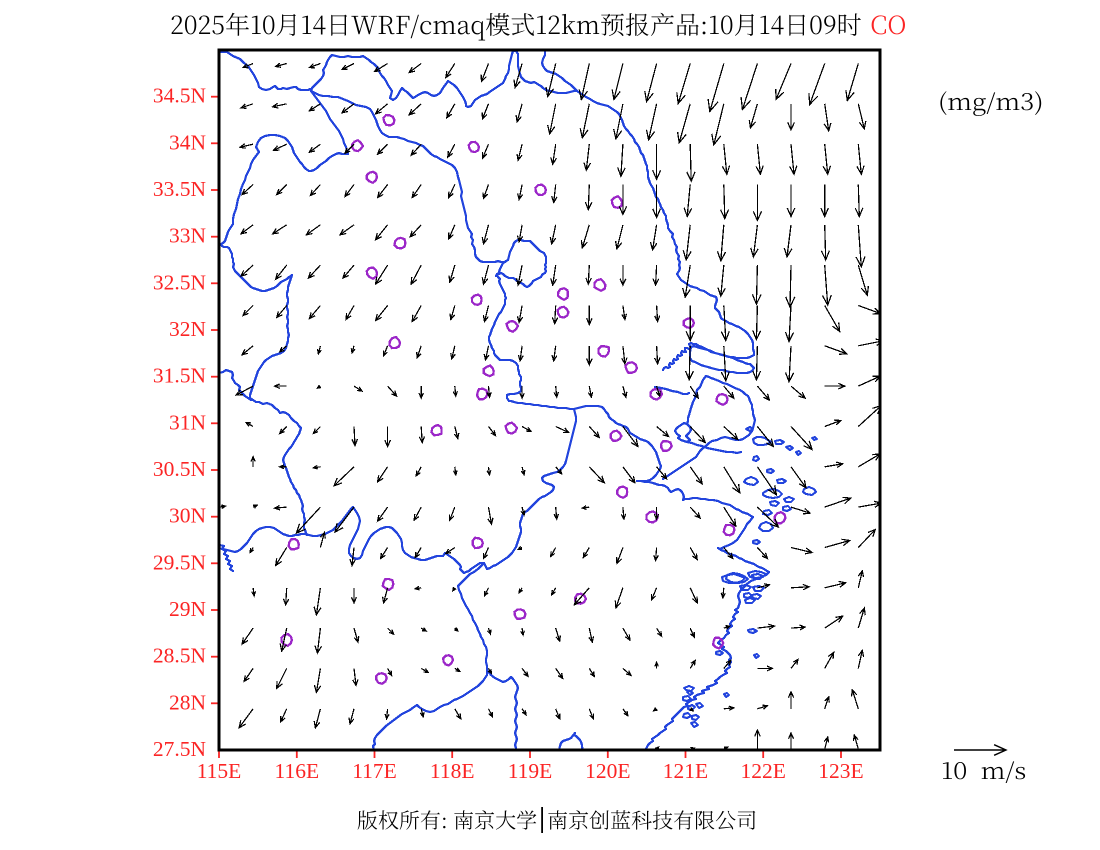  I want to click on svg-text: 31N, so click(188, 422).